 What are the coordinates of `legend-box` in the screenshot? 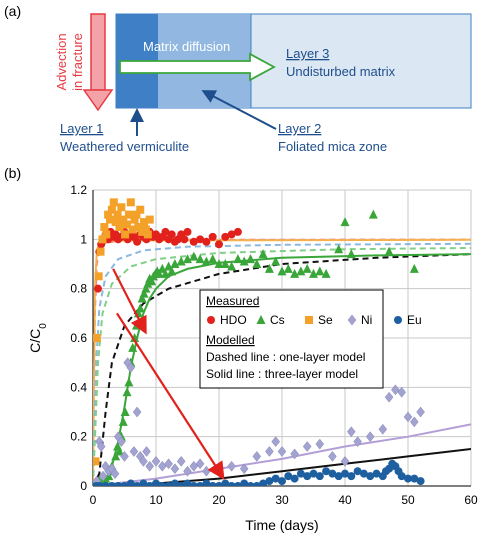 It's located at (291, 339).